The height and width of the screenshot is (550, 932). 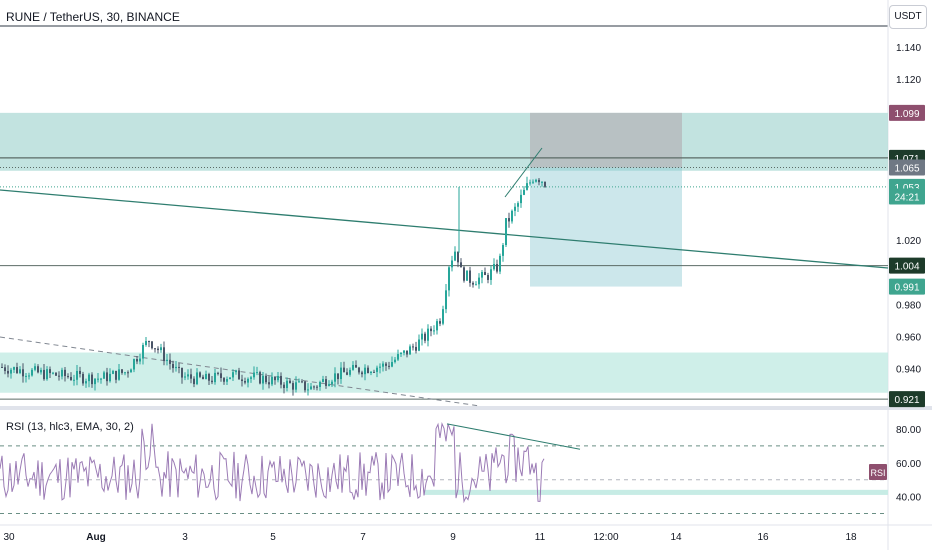 What do you see at coordinates (605, 537) in the screenshot?
I see `time-tick-7: 12:00` at bounding box center [605, 537].